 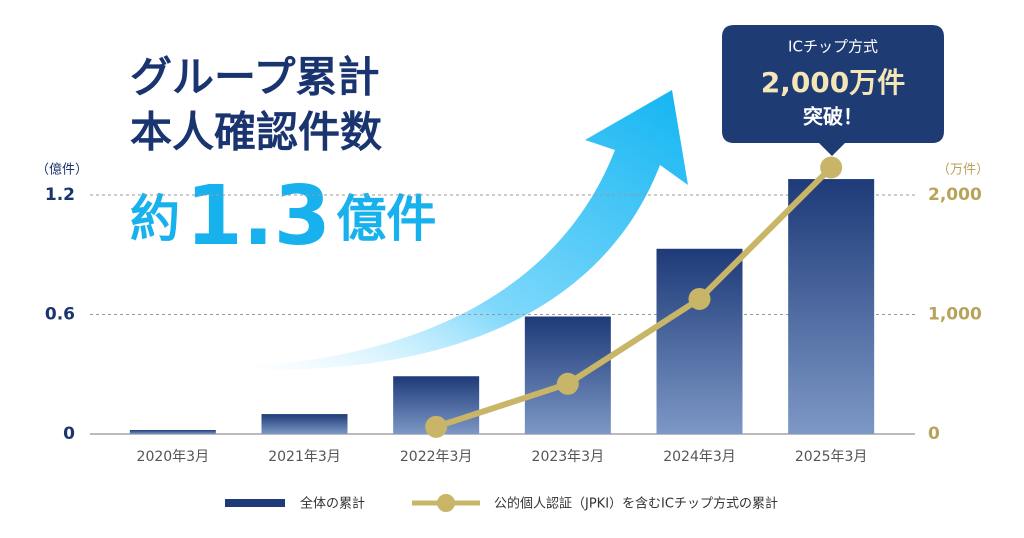 What do you see at coordinates (833, 82) in the screenshot?
I see `callout-text: 2,000万件` at bounding box center [833, 82].